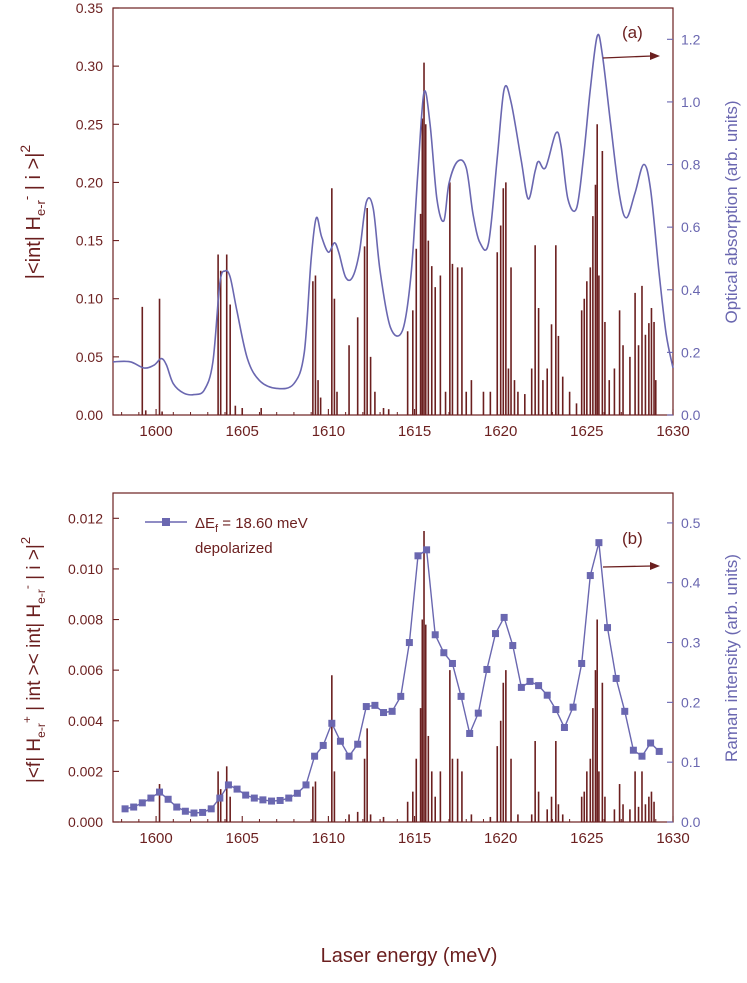 This screenshot has width=747, height=983. Describe the element at coordinates (691, 290) in the screenshot. I see `right-tick-label-2: 0.4` at that location.